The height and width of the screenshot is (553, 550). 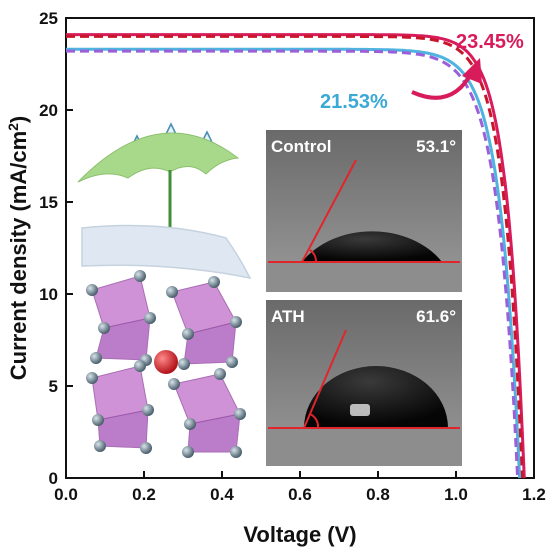 What do you see at coordinates (66, 494) in the screenshot?
I see `x-tick-label: 0.0` at bounding box center [66, 494].